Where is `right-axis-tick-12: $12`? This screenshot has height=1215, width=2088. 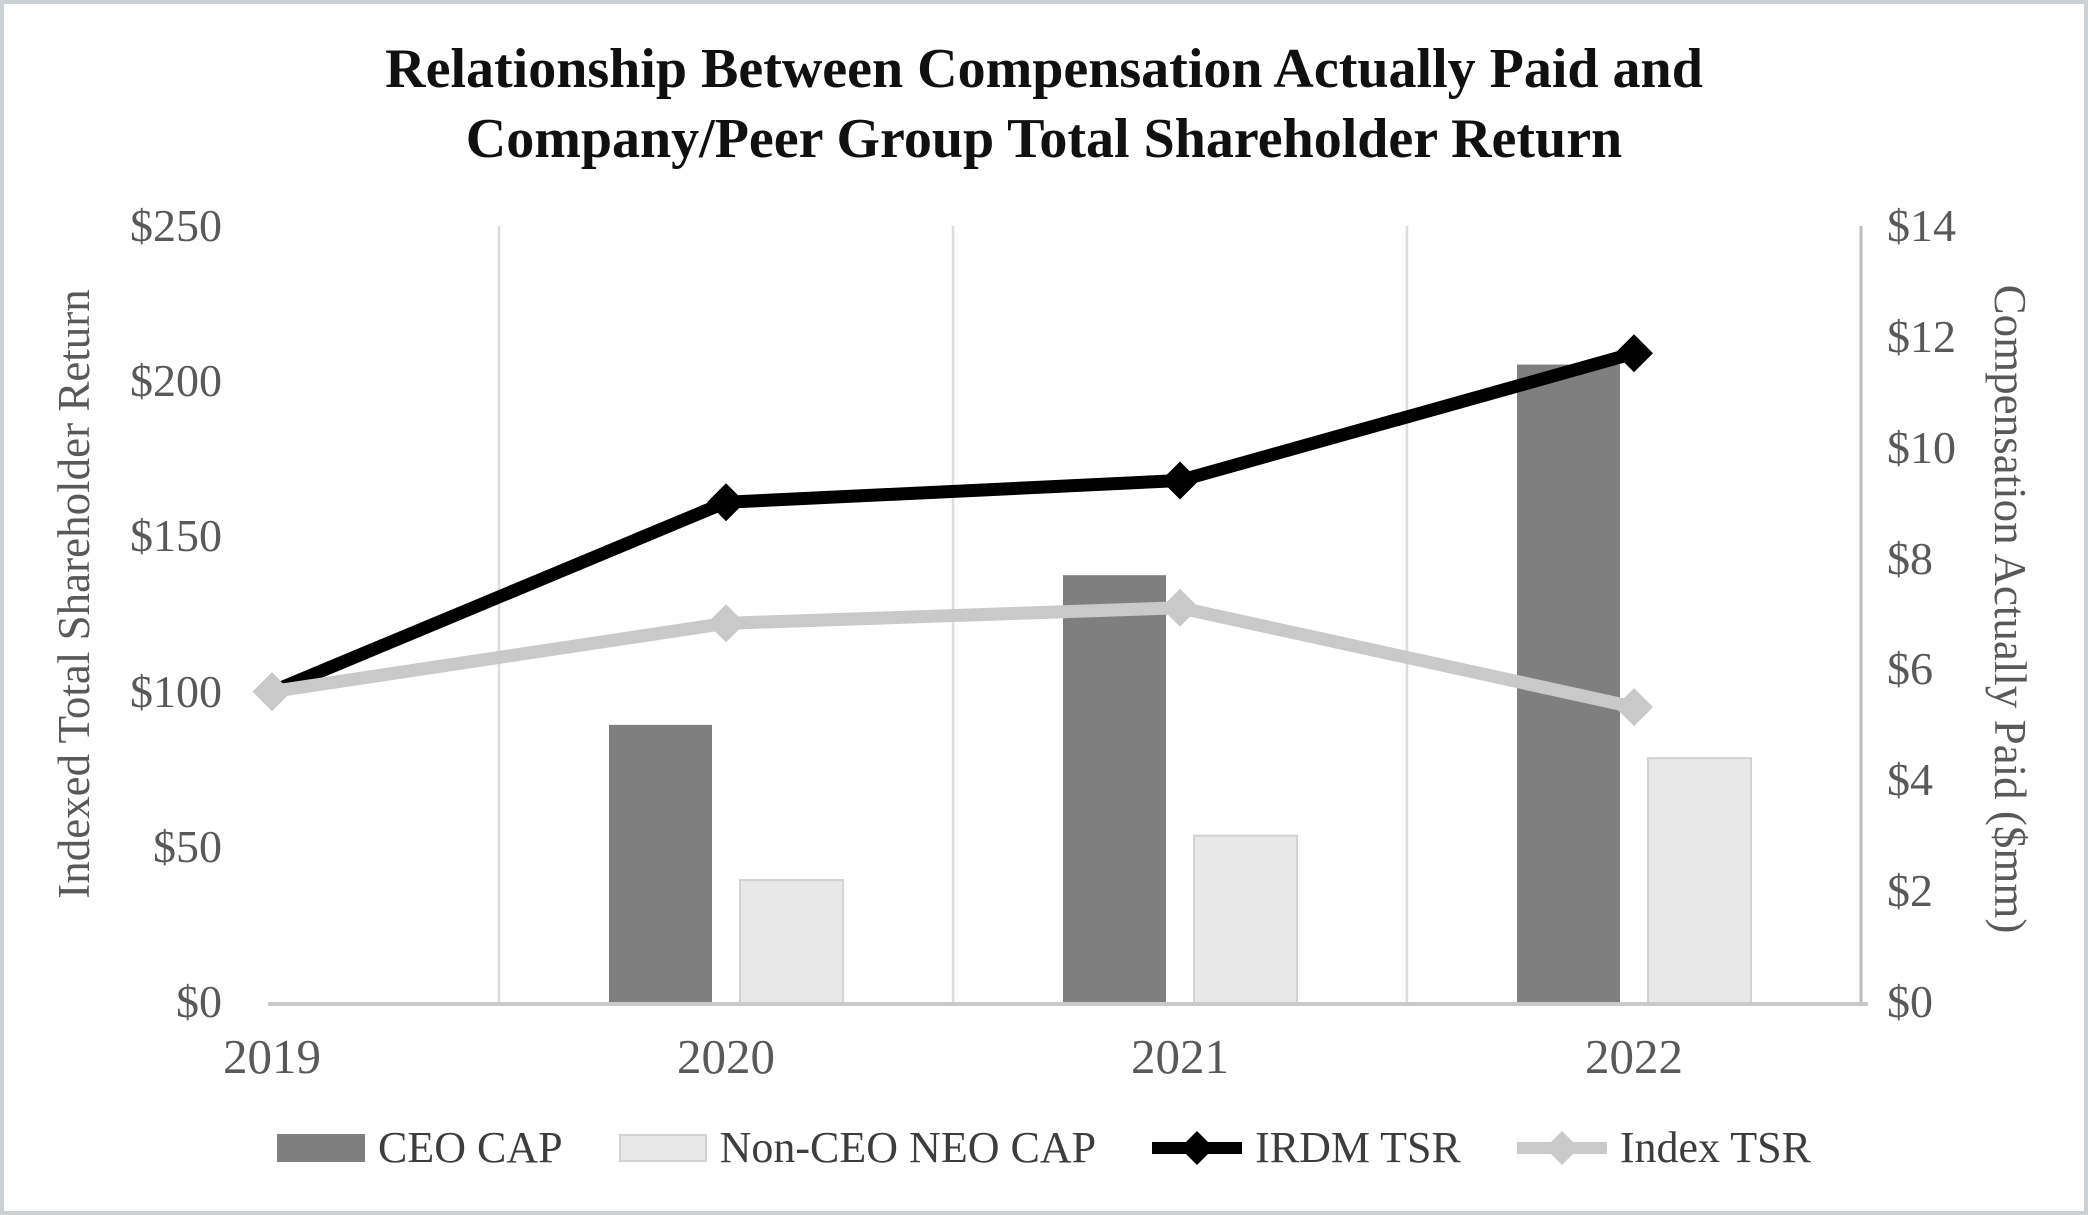
right-axis-tick-12: $12 is located at coordinates (1921, 336).